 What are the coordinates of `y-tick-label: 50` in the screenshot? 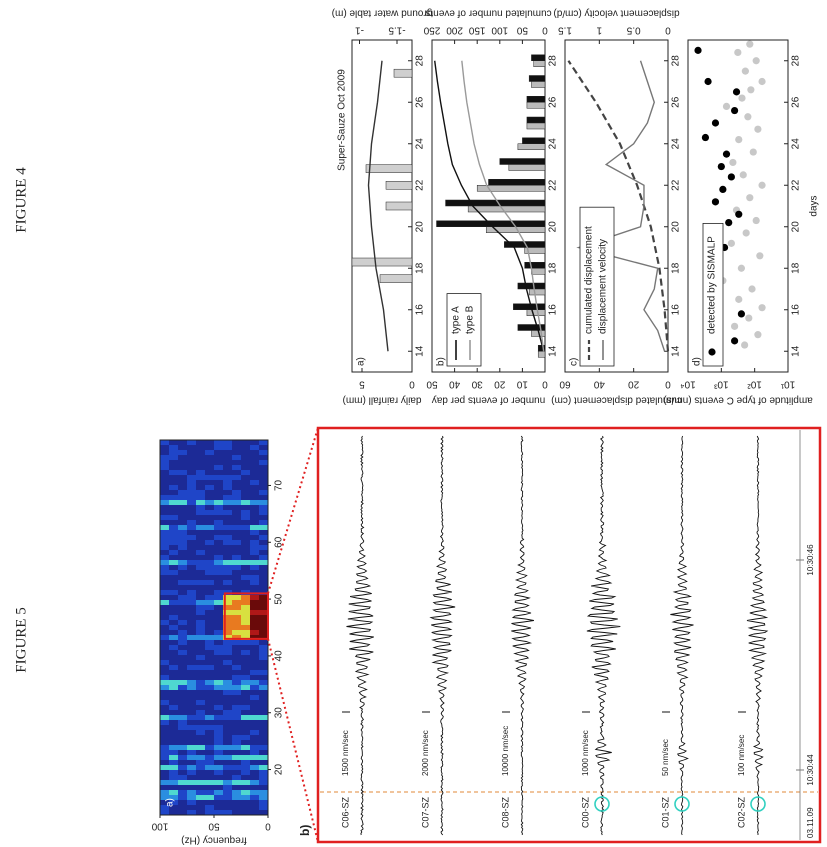 It's located at (214, 825).